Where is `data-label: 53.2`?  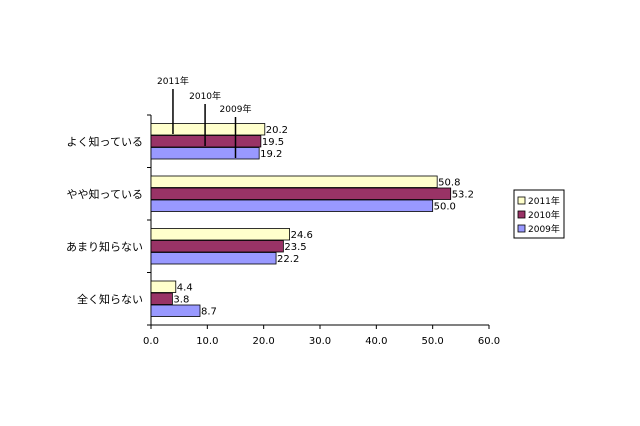
data-label: 53.2 is located at coordinates (463, 195).